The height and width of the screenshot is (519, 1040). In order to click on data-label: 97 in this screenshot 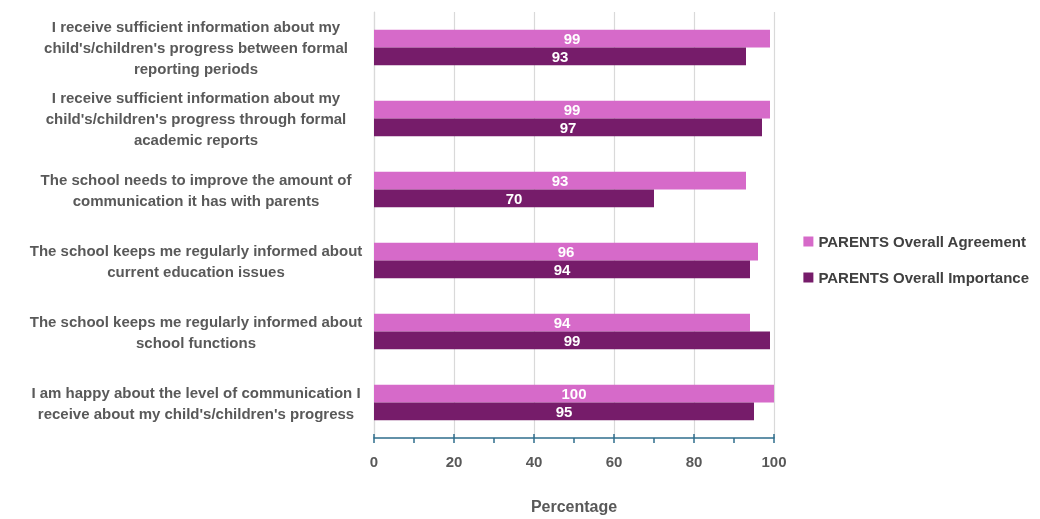, I will do `click(568, 127)`.